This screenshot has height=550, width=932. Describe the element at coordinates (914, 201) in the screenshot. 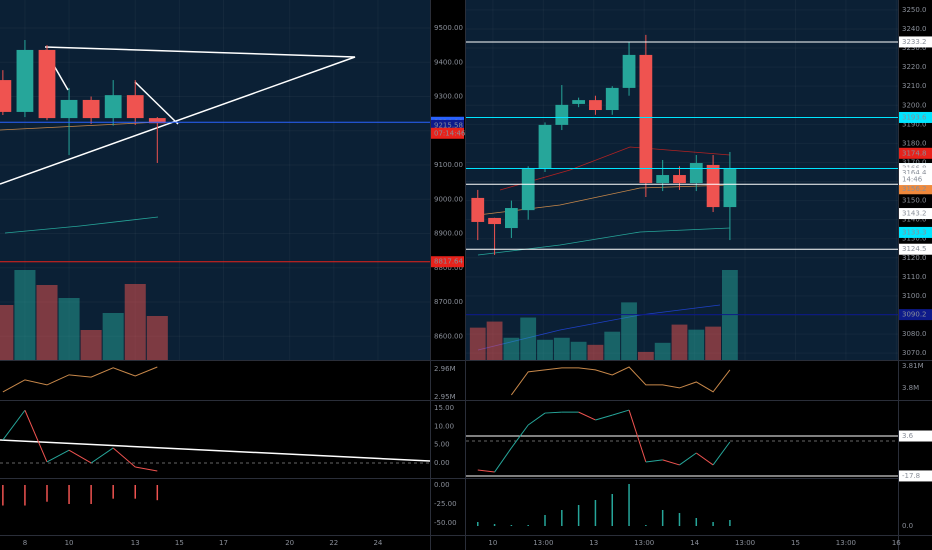

I see `y-tick-label: 3150.0` at that location.